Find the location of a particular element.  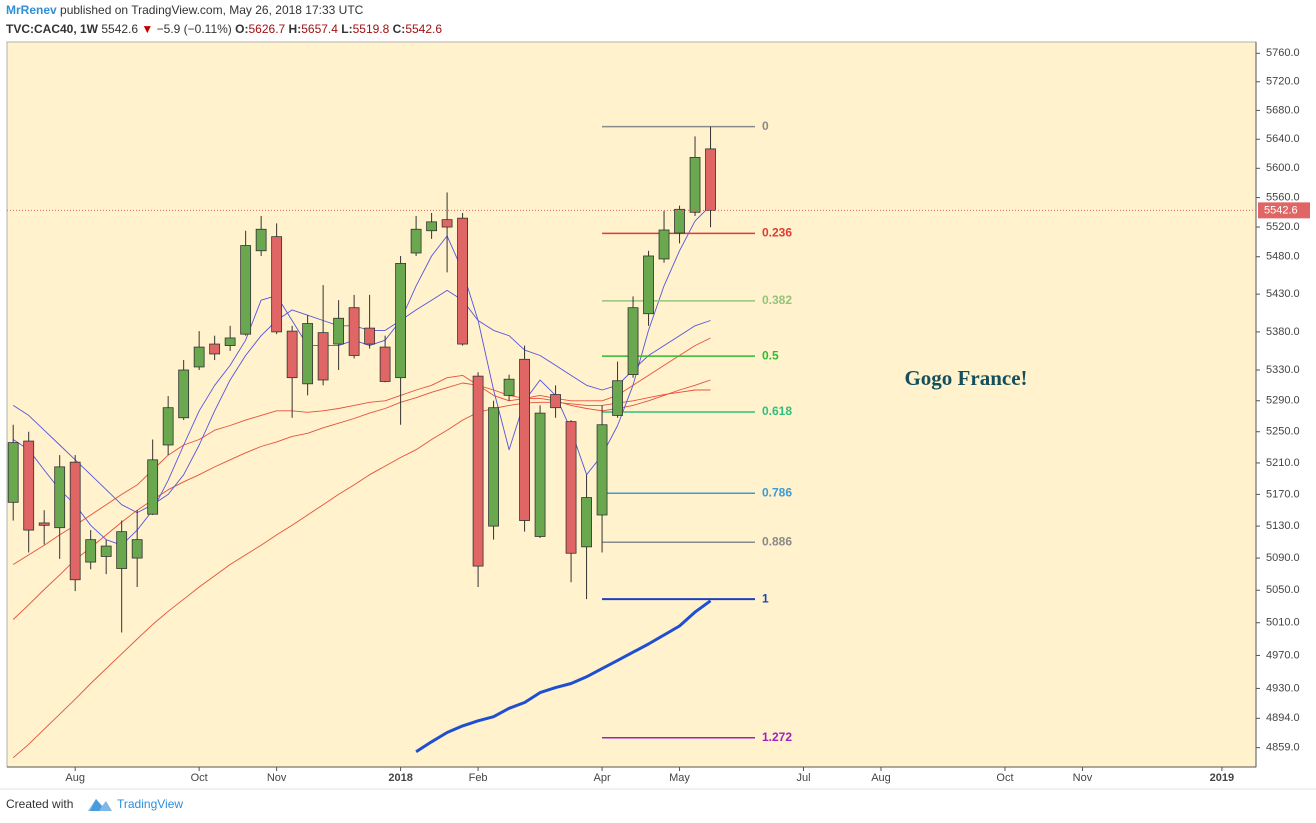

last: 5542.6 is located at coordinates (119, 29).